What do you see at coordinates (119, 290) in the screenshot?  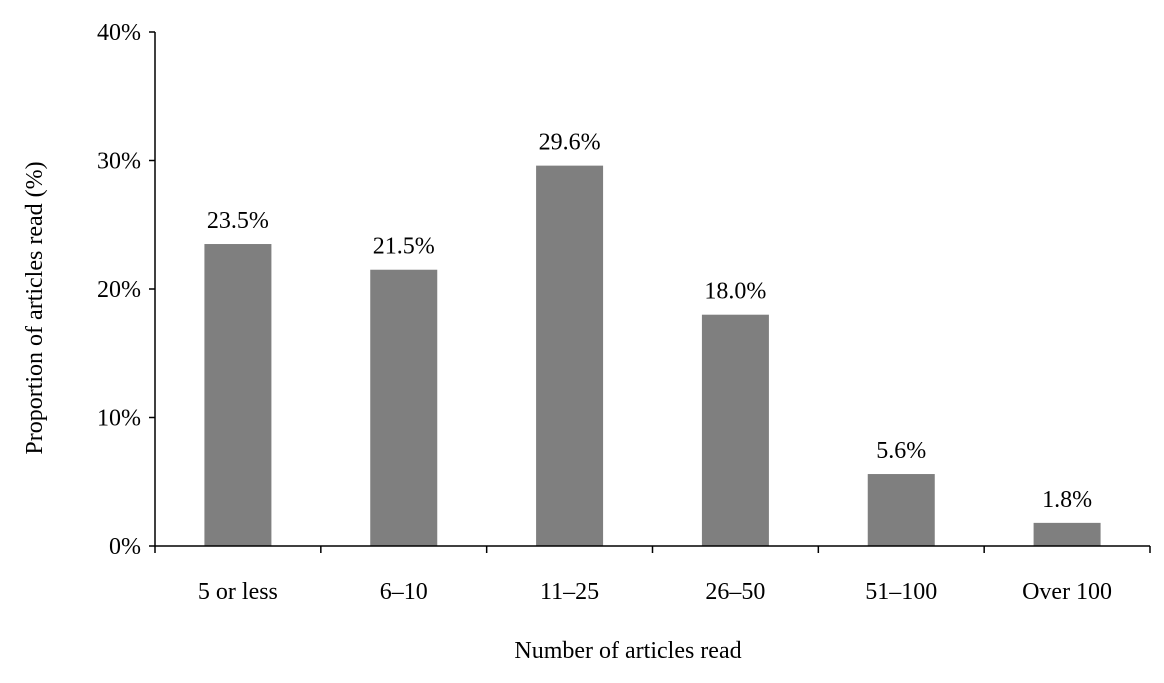 I see `y-tick-label-2: 20%` at bounding box center [119, 290].